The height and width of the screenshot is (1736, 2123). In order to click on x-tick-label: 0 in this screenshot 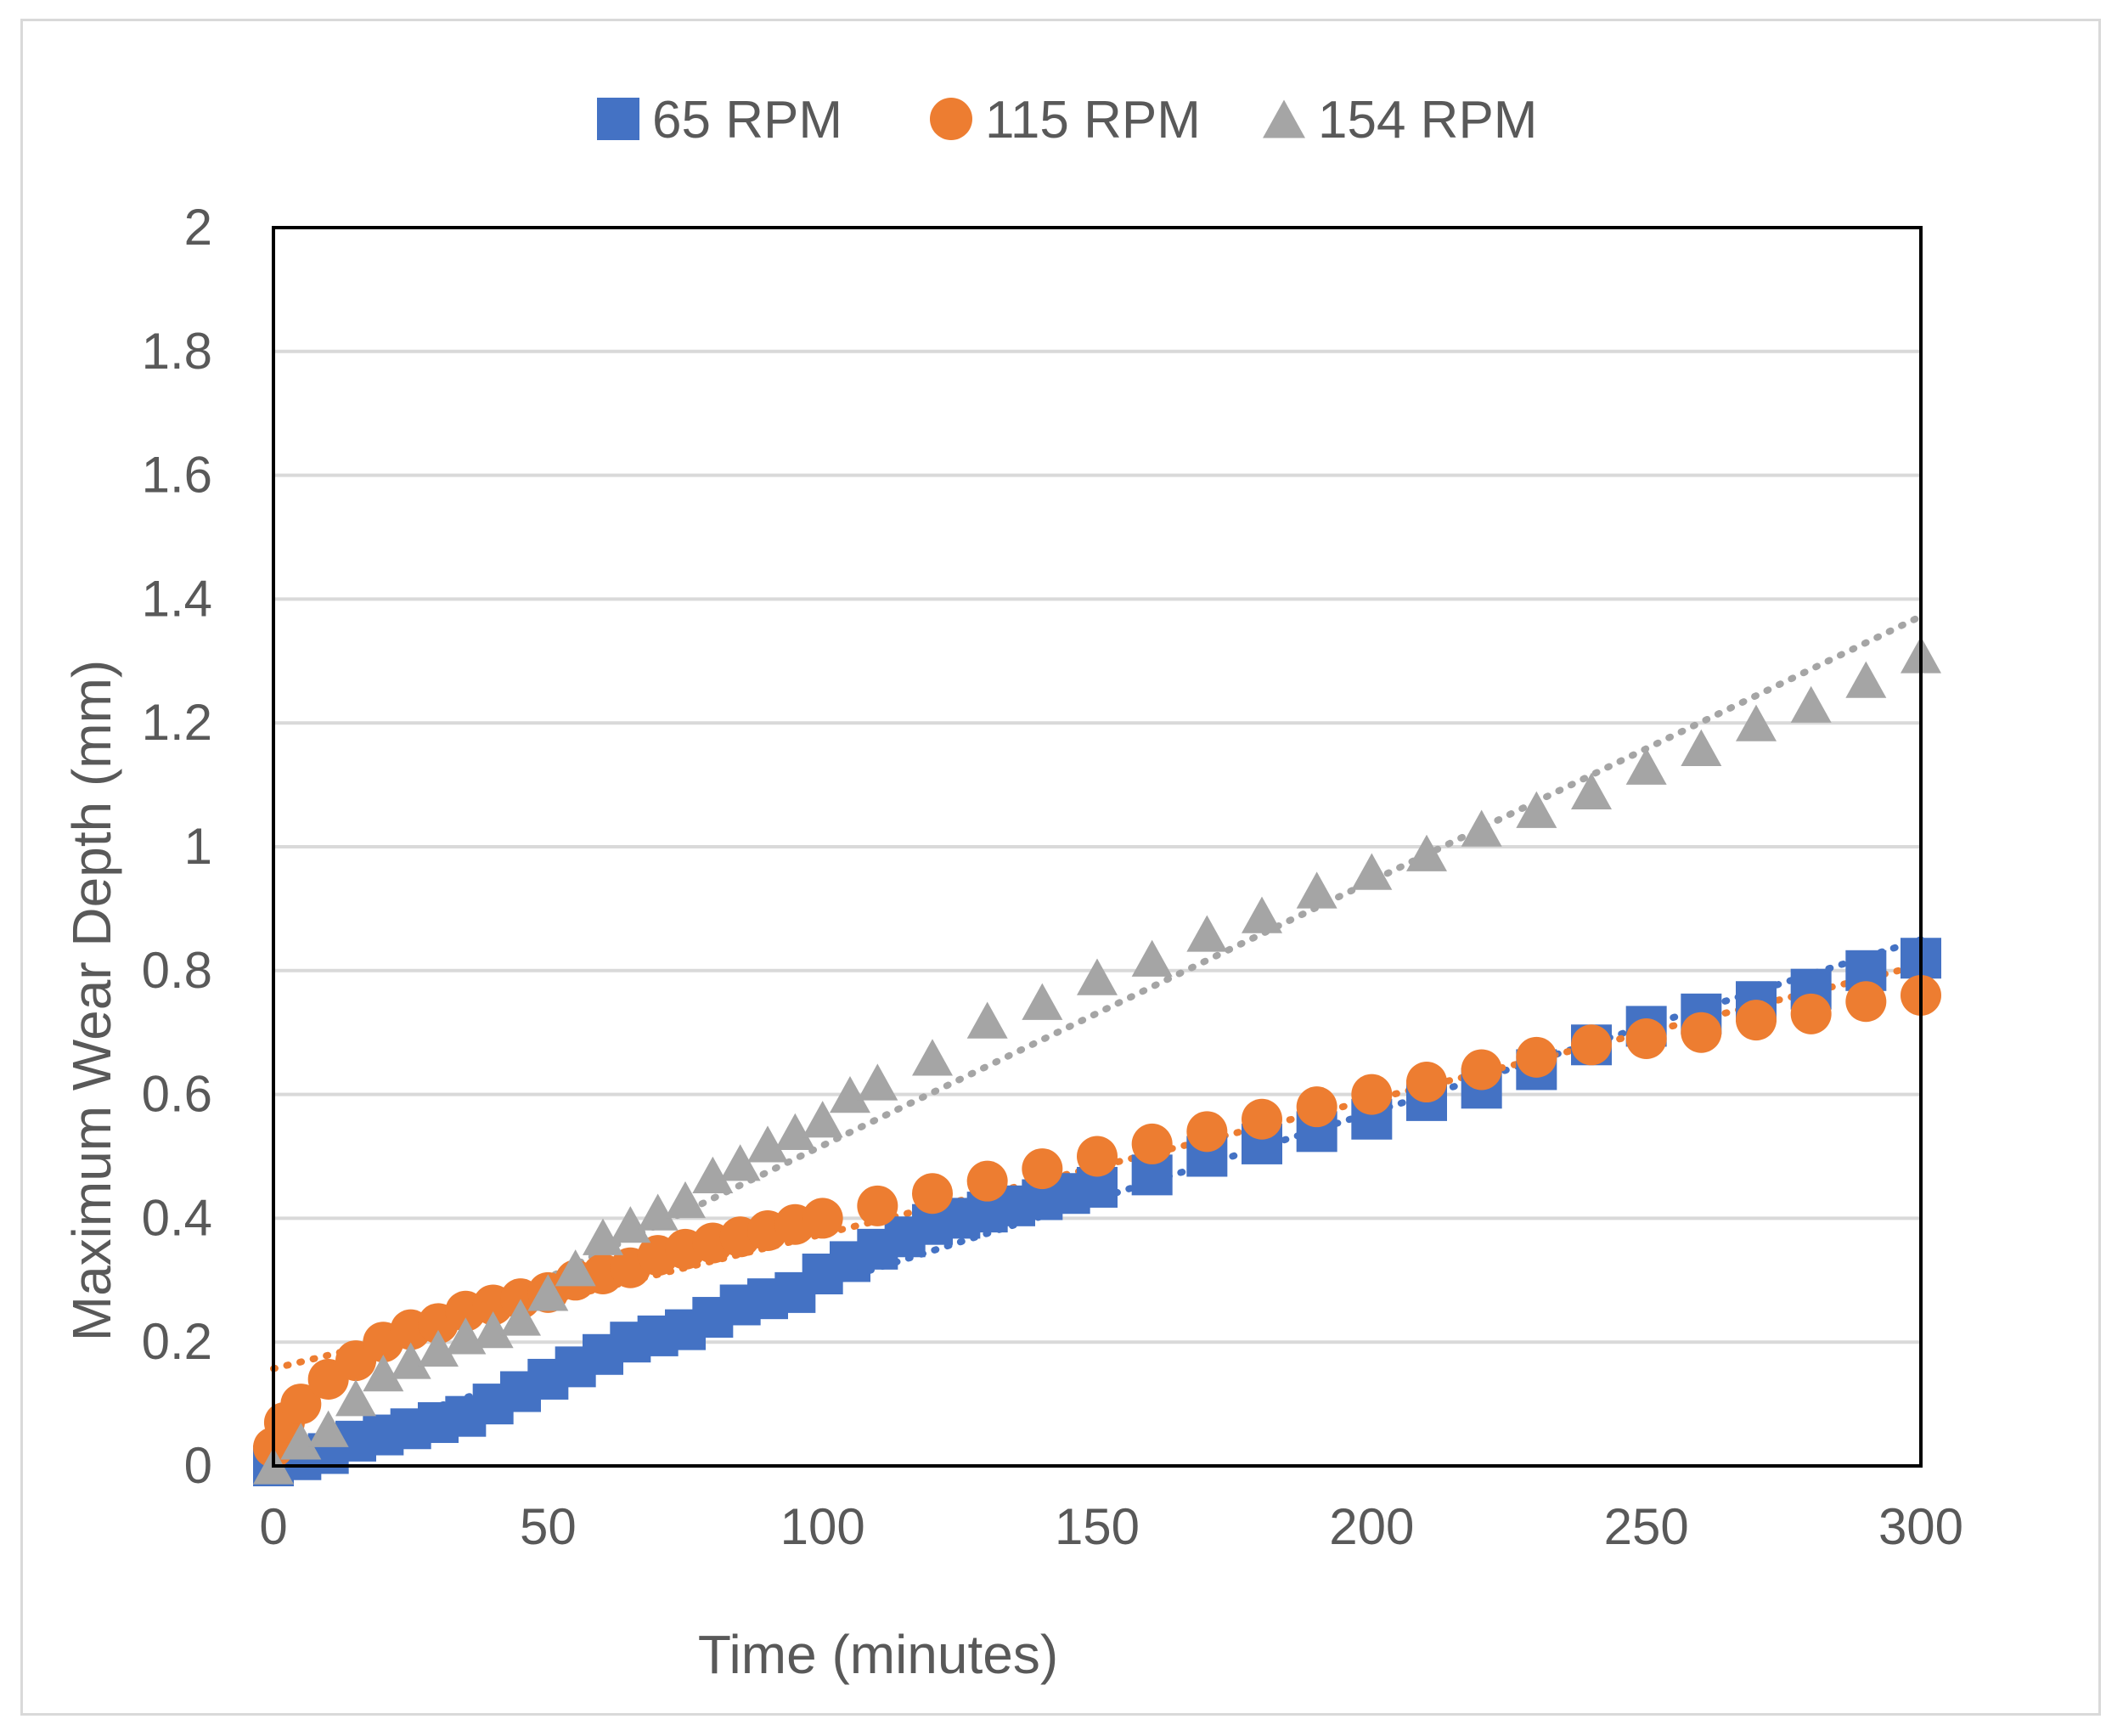, I will do `click(273, 1526)`.